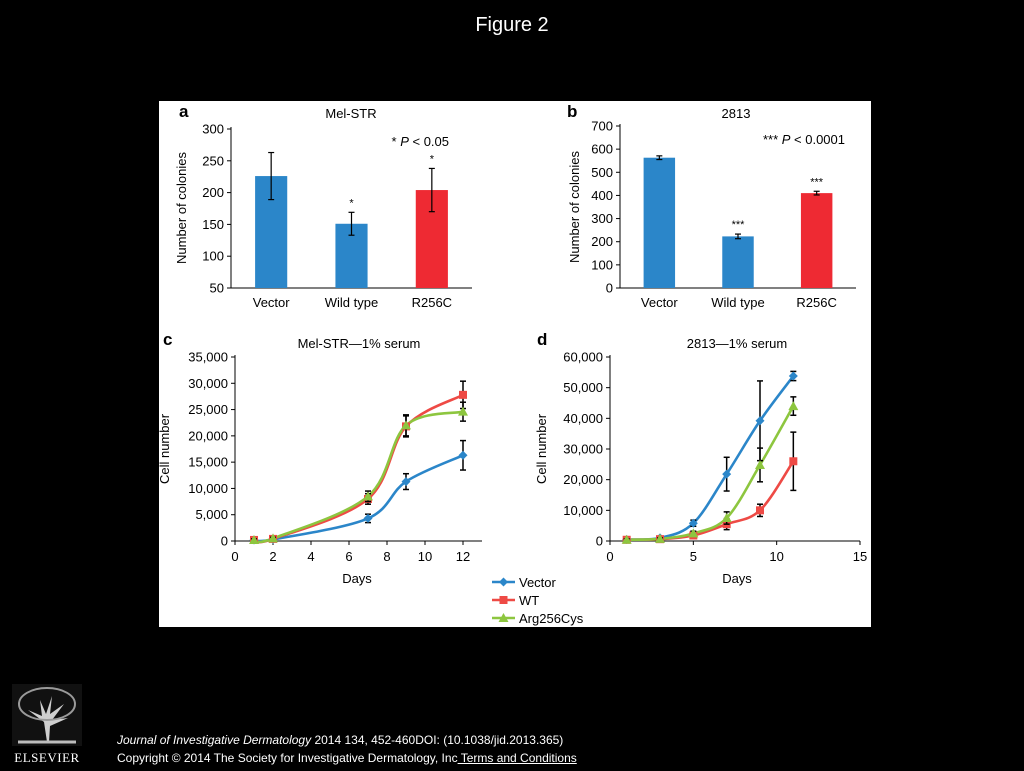  Describe the element at coordinates (538, 582) in the screenshot. I see `legend-label-0: Vector` at that location.